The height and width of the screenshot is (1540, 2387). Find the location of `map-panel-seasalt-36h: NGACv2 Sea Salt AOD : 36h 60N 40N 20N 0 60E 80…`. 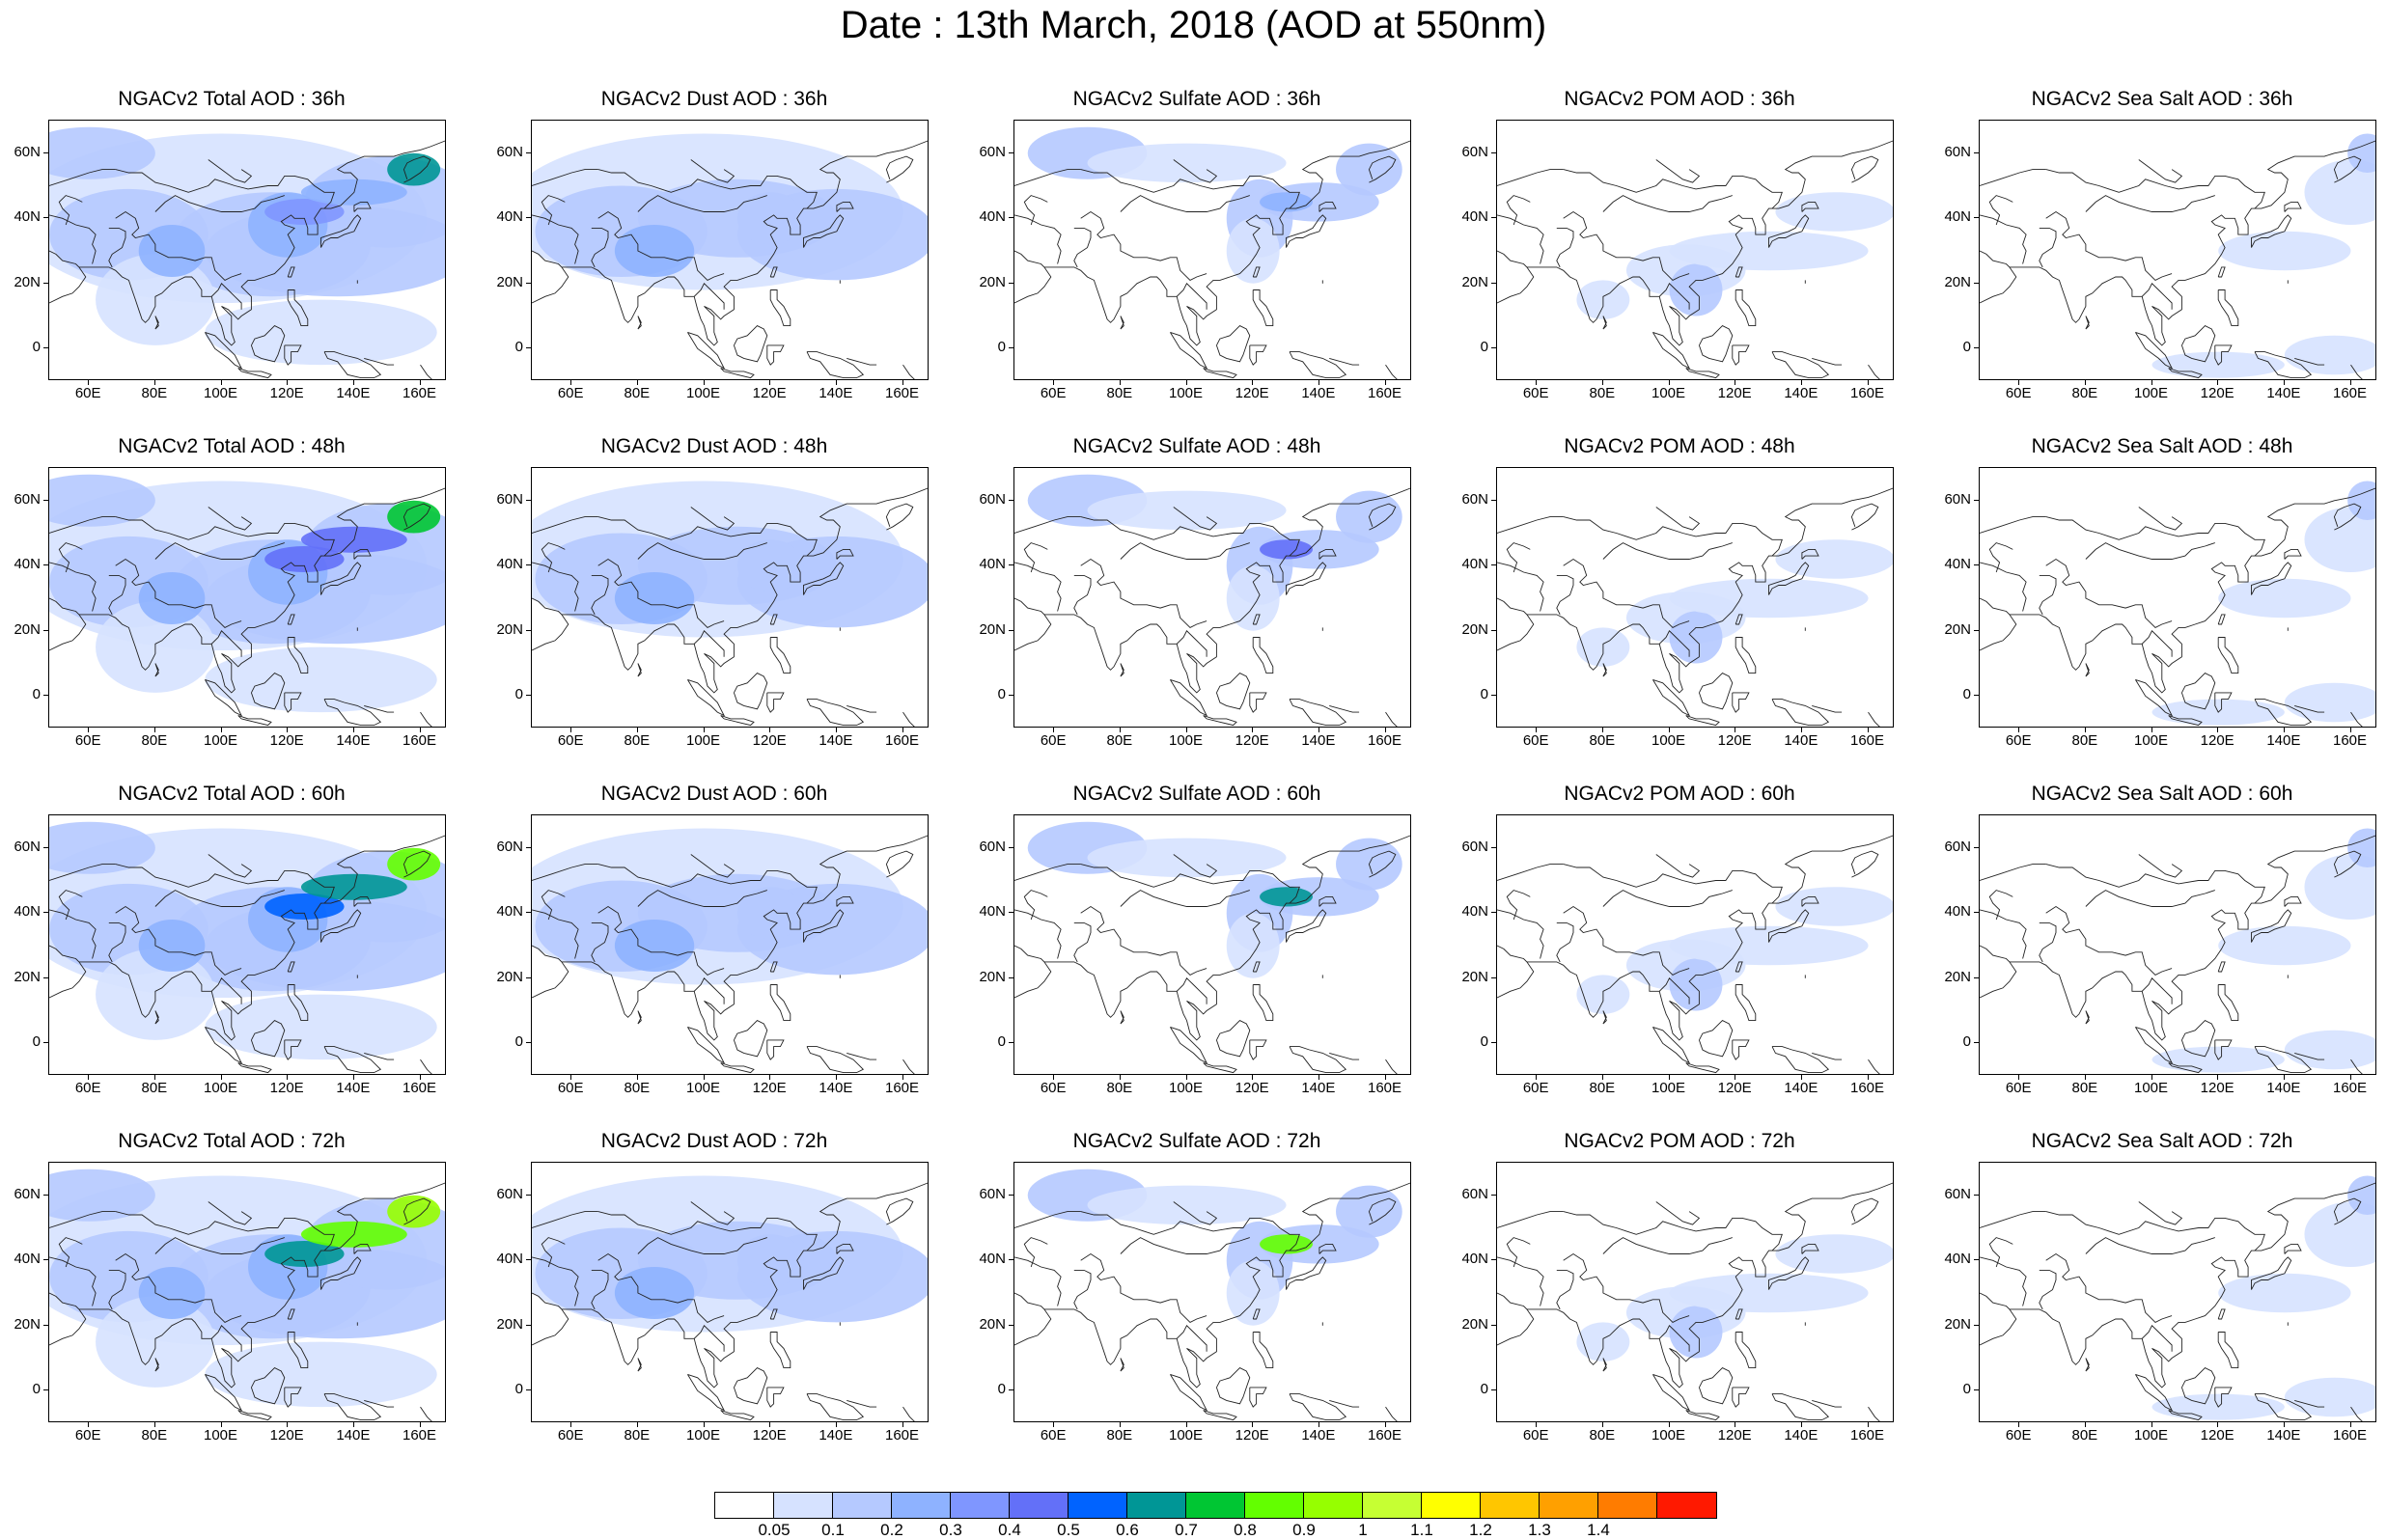

map-panel-seasalt-36h: NGACv2 Sea Salt AOD : 36h 60N 40N 20N 0 60E 80… is located at coordinates (2158, 251).